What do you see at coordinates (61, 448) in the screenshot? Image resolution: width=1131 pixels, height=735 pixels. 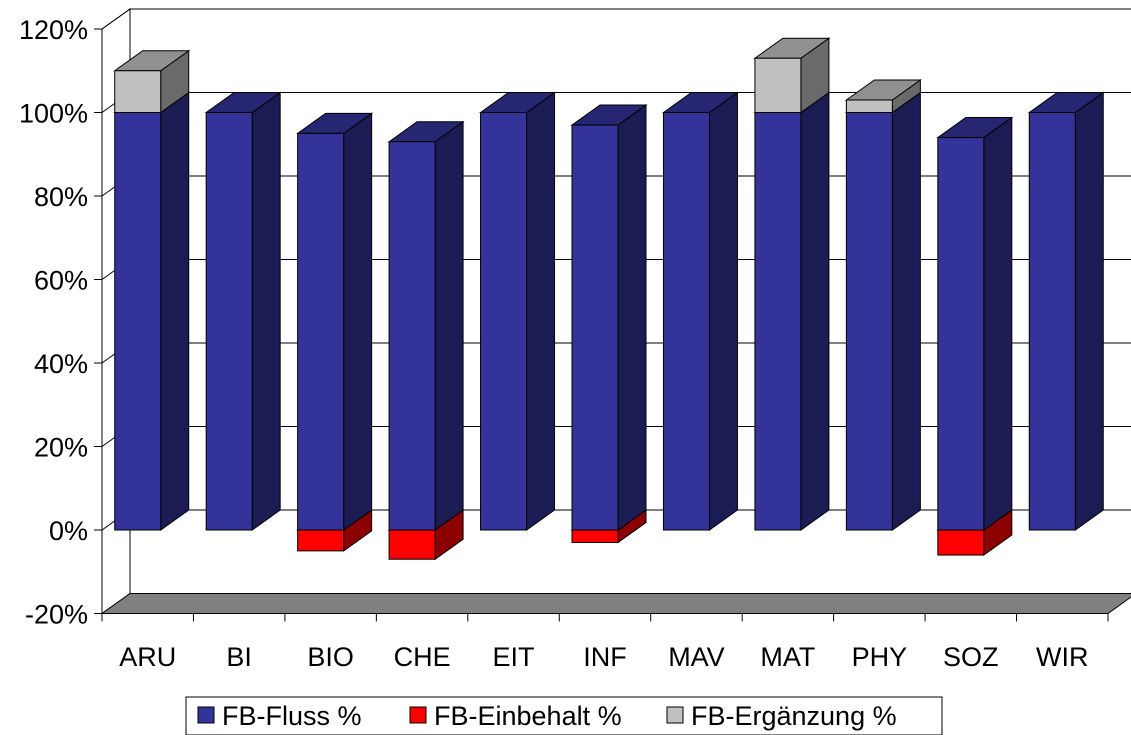 I see `y-tick-label: 20%` at bounding box center [61, 448].